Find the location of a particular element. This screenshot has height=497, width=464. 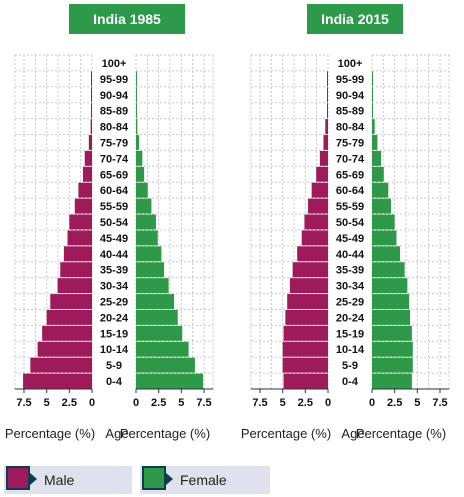

tick-label-male-2015: 2.5 is located at coordinates (305, 403).